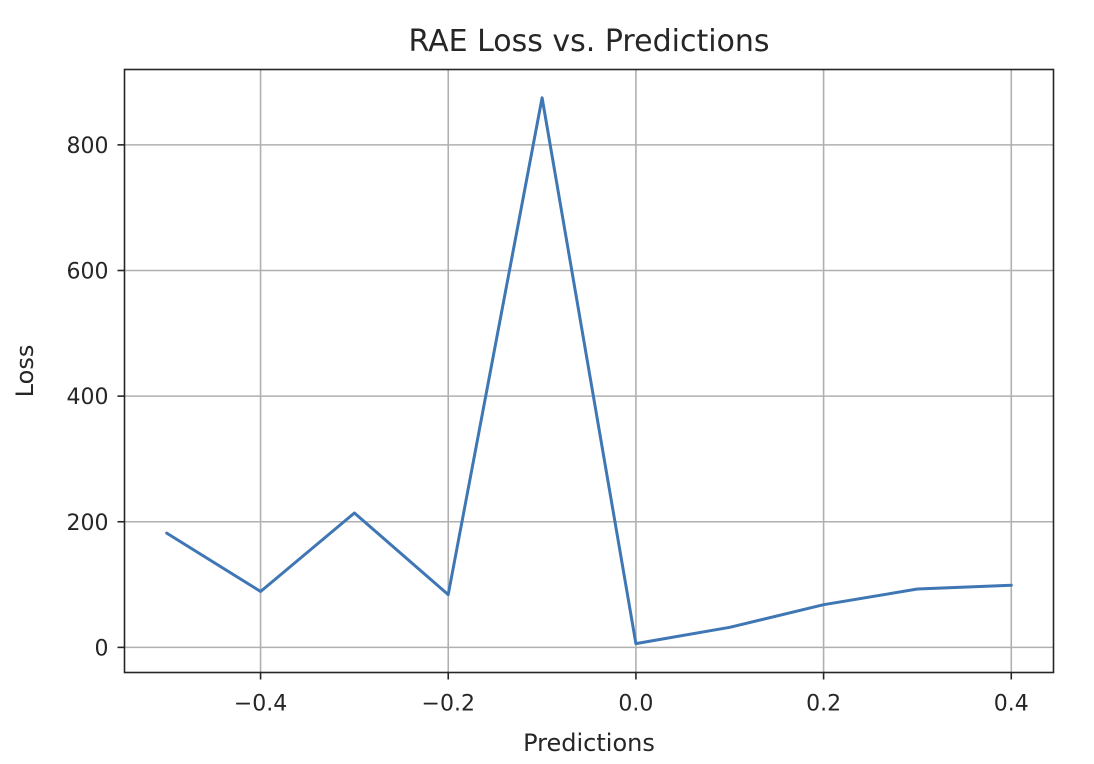 This screenshot has width=1094, height=764. I want to click on x-tick-label: 0.0, so click(635, 704).